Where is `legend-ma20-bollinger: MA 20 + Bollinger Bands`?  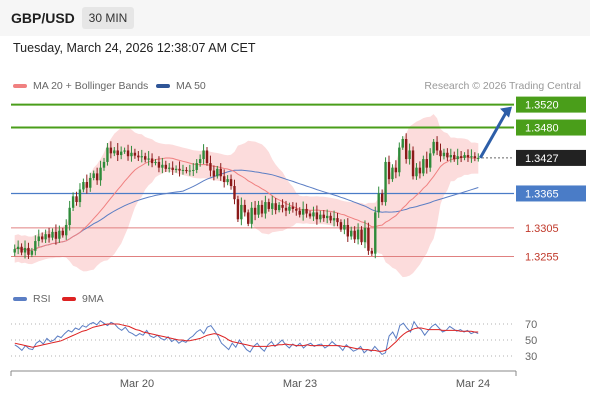 legend-ma20-bollinger: MA 20 + Bollinger Bands is located at coordinates (80, 86).